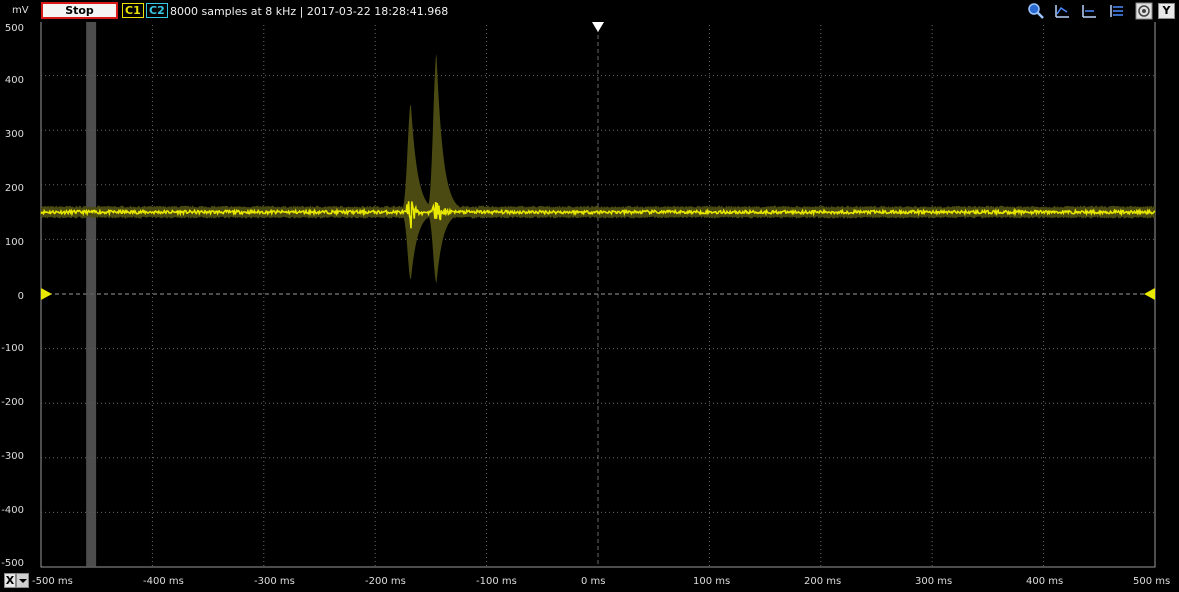 Image resolution: width=1179 pixels, height=592 pixels. What do you see at coordinates (46, 294) in the screenshot?
I see `ground-marker-left-icon` at bounding box center [46, 294].